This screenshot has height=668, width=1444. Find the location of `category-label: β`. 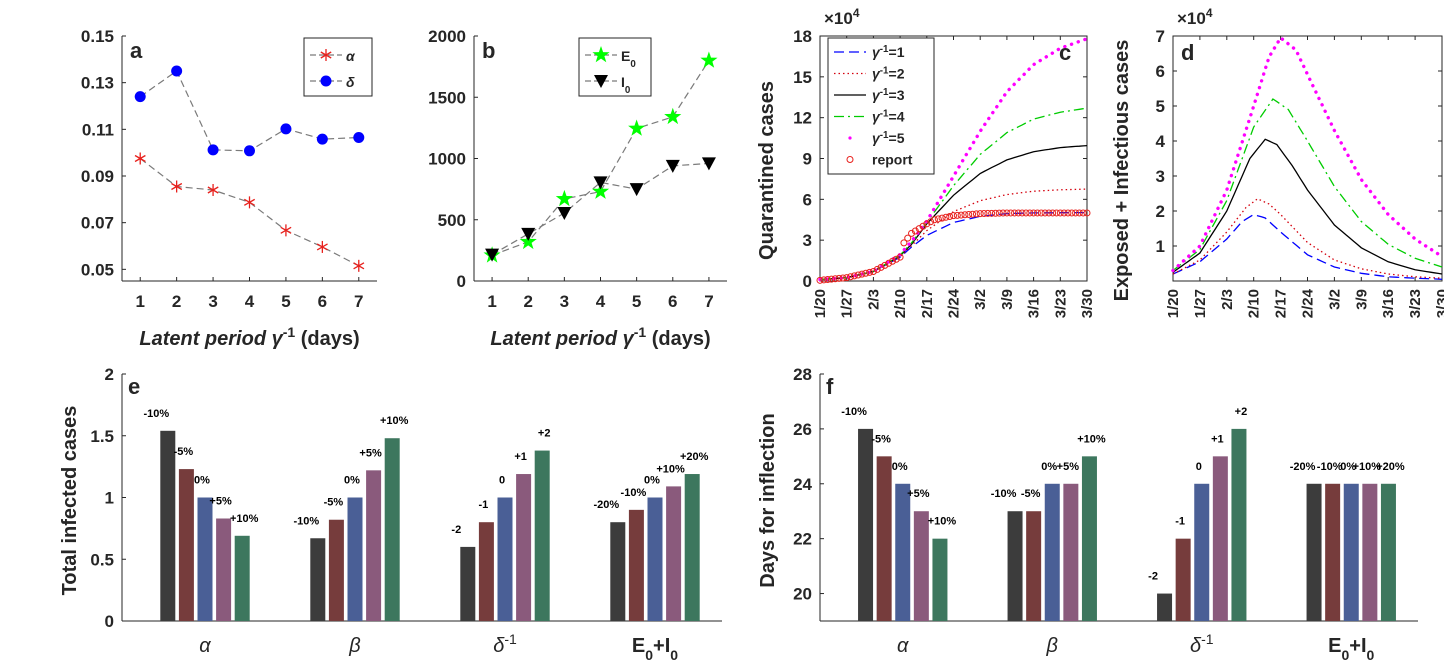

category-label: β is located at coordinates (354, 646).